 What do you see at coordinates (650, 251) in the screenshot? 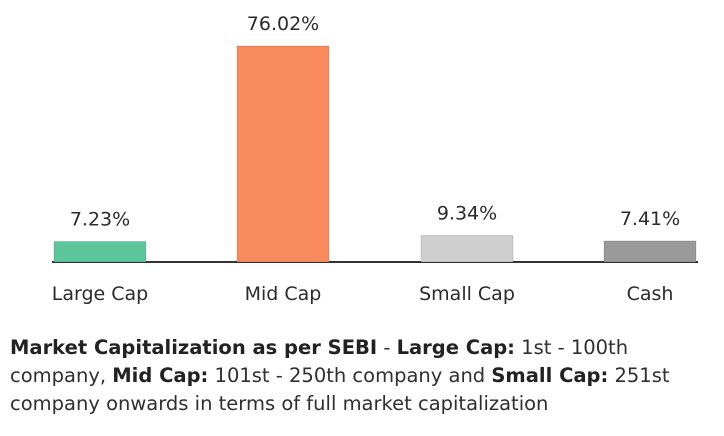
I see `bar-cash` at bounding box center [650, 251].